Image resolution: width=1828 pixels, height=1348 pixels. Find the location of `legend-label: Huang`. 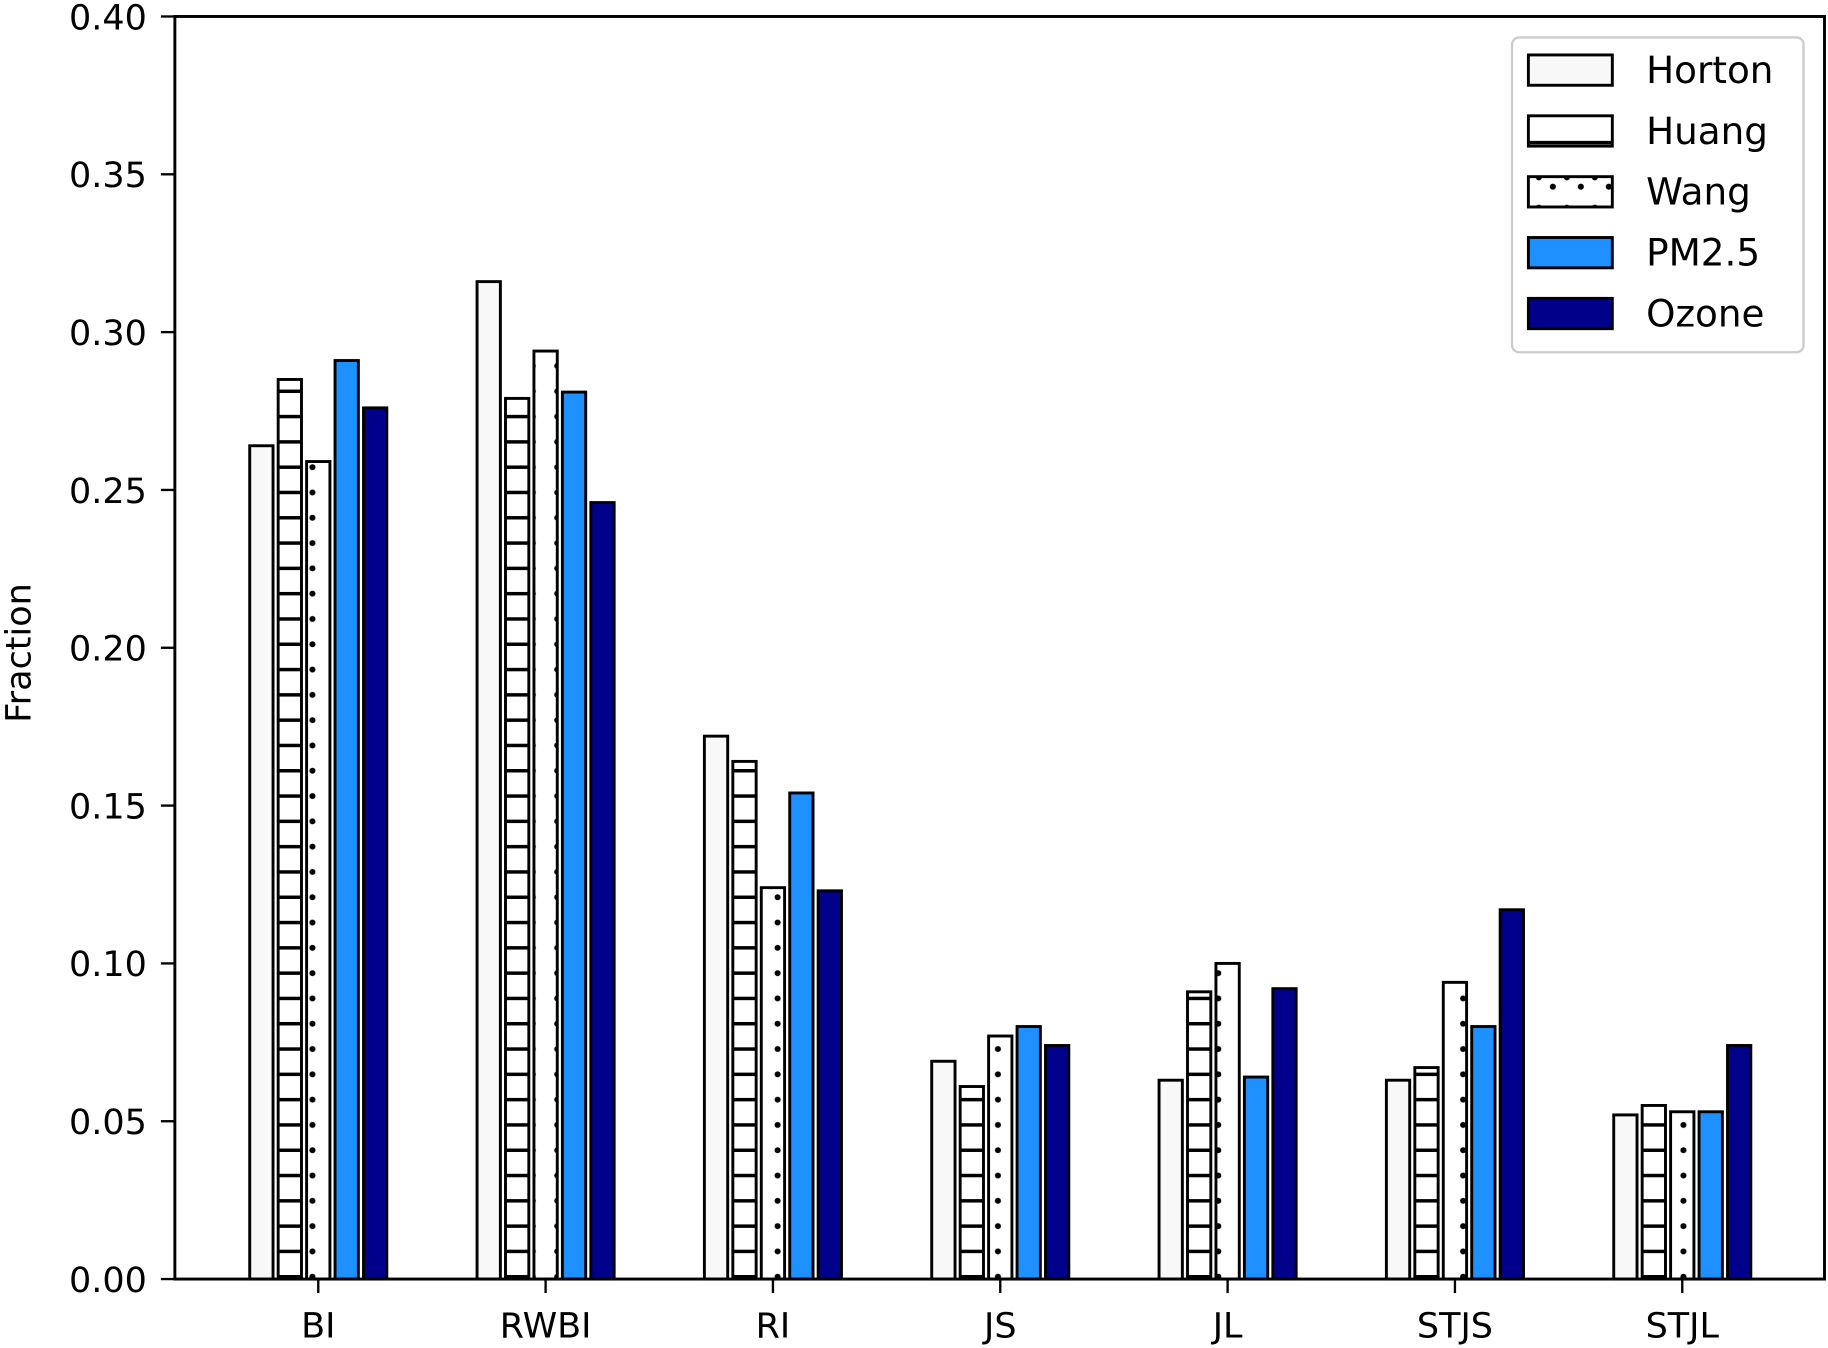

legend-label: Huang is located at coordinates (1707, 131).